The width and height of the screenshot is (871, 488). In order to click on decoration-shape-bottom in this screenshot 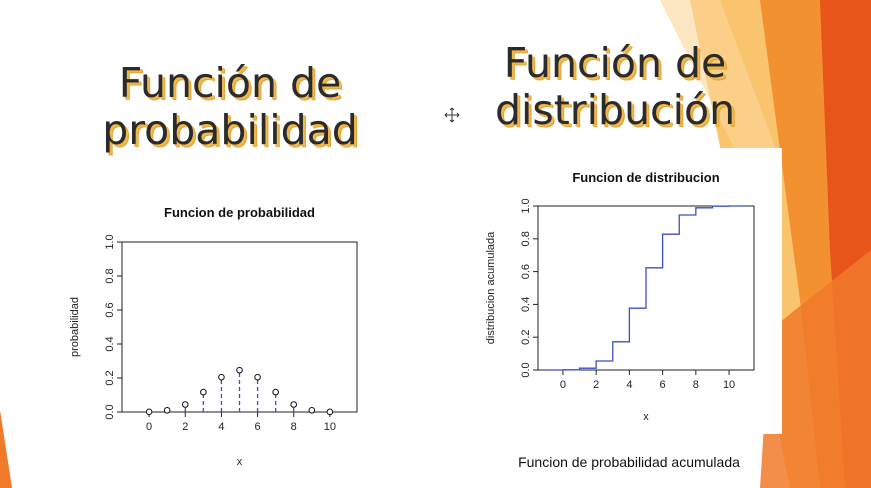, I will do `click(815, 369)`.